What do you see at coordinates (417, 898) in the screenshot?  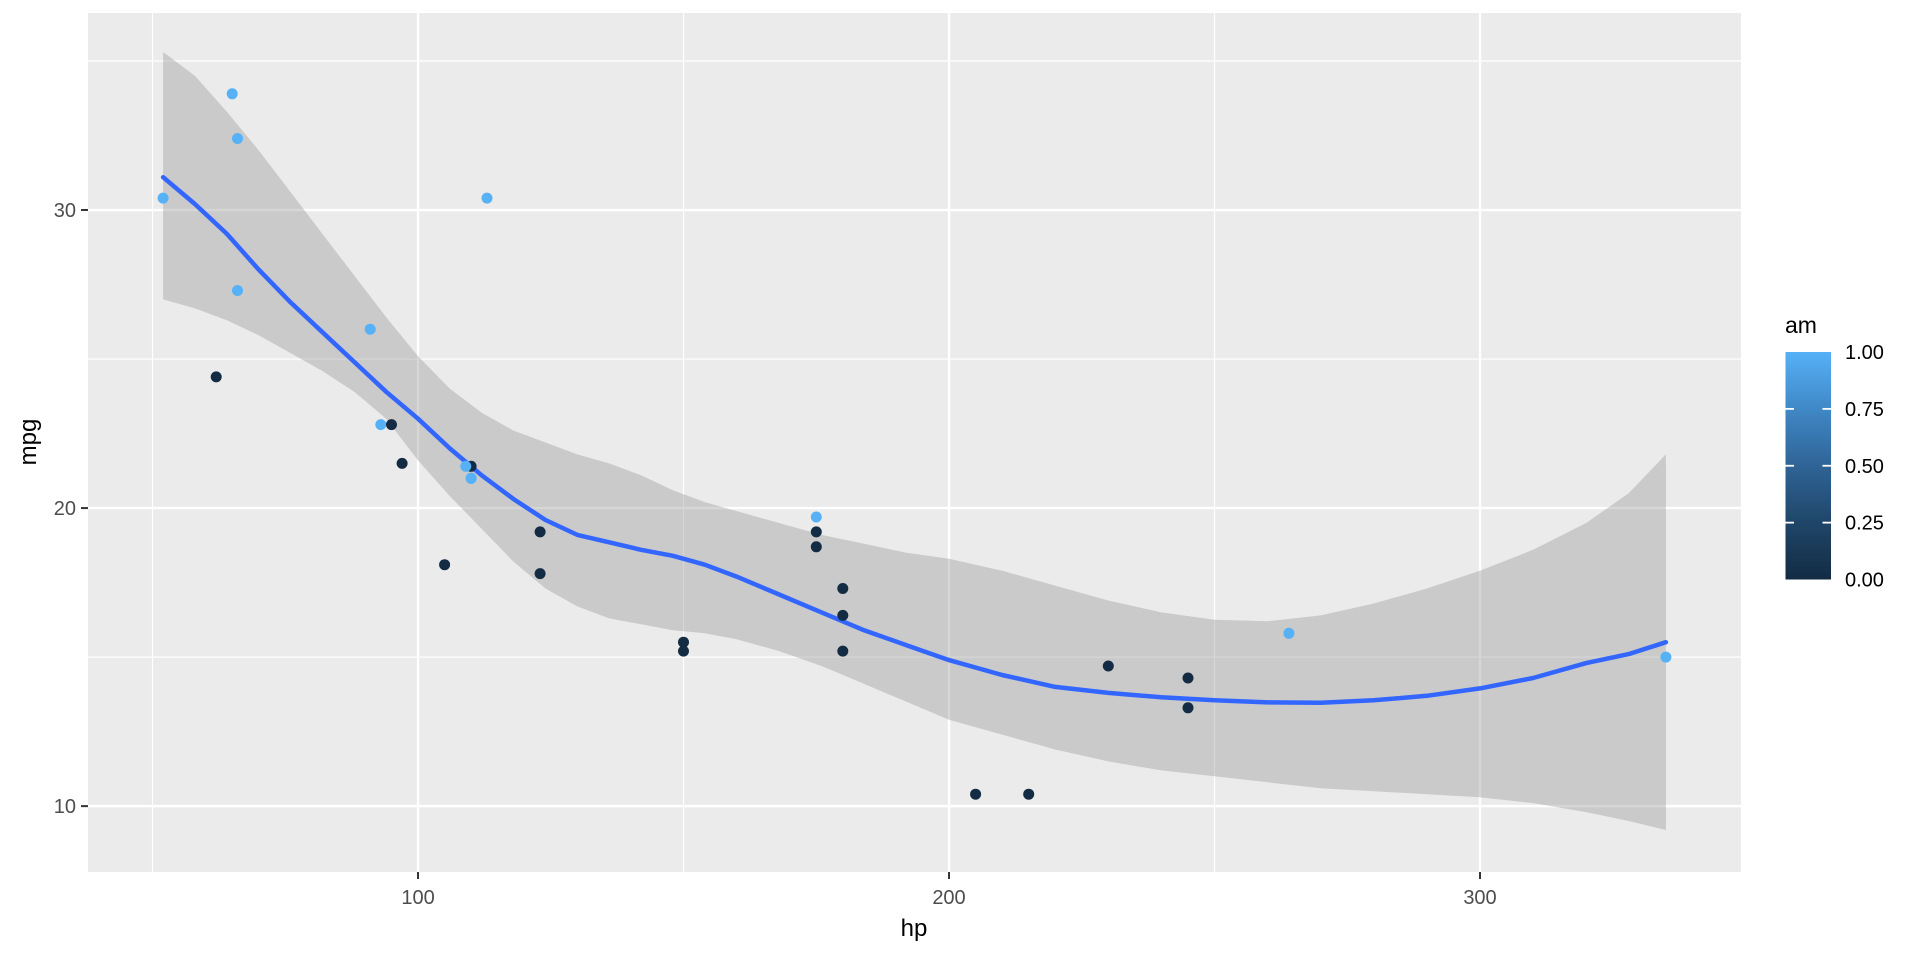 I see `x-tick-label: 100` at bounding box center [417, 898].